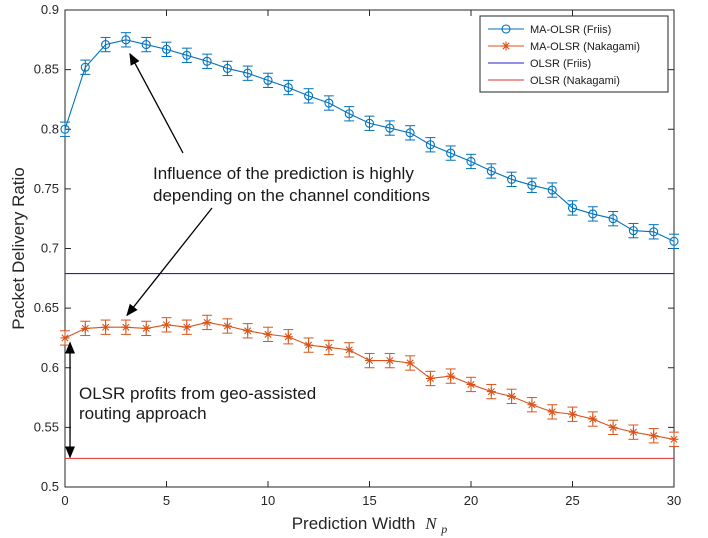 The image size is (708, 538). I want to click on y-tick-label: 0.6, so click(50, 367).